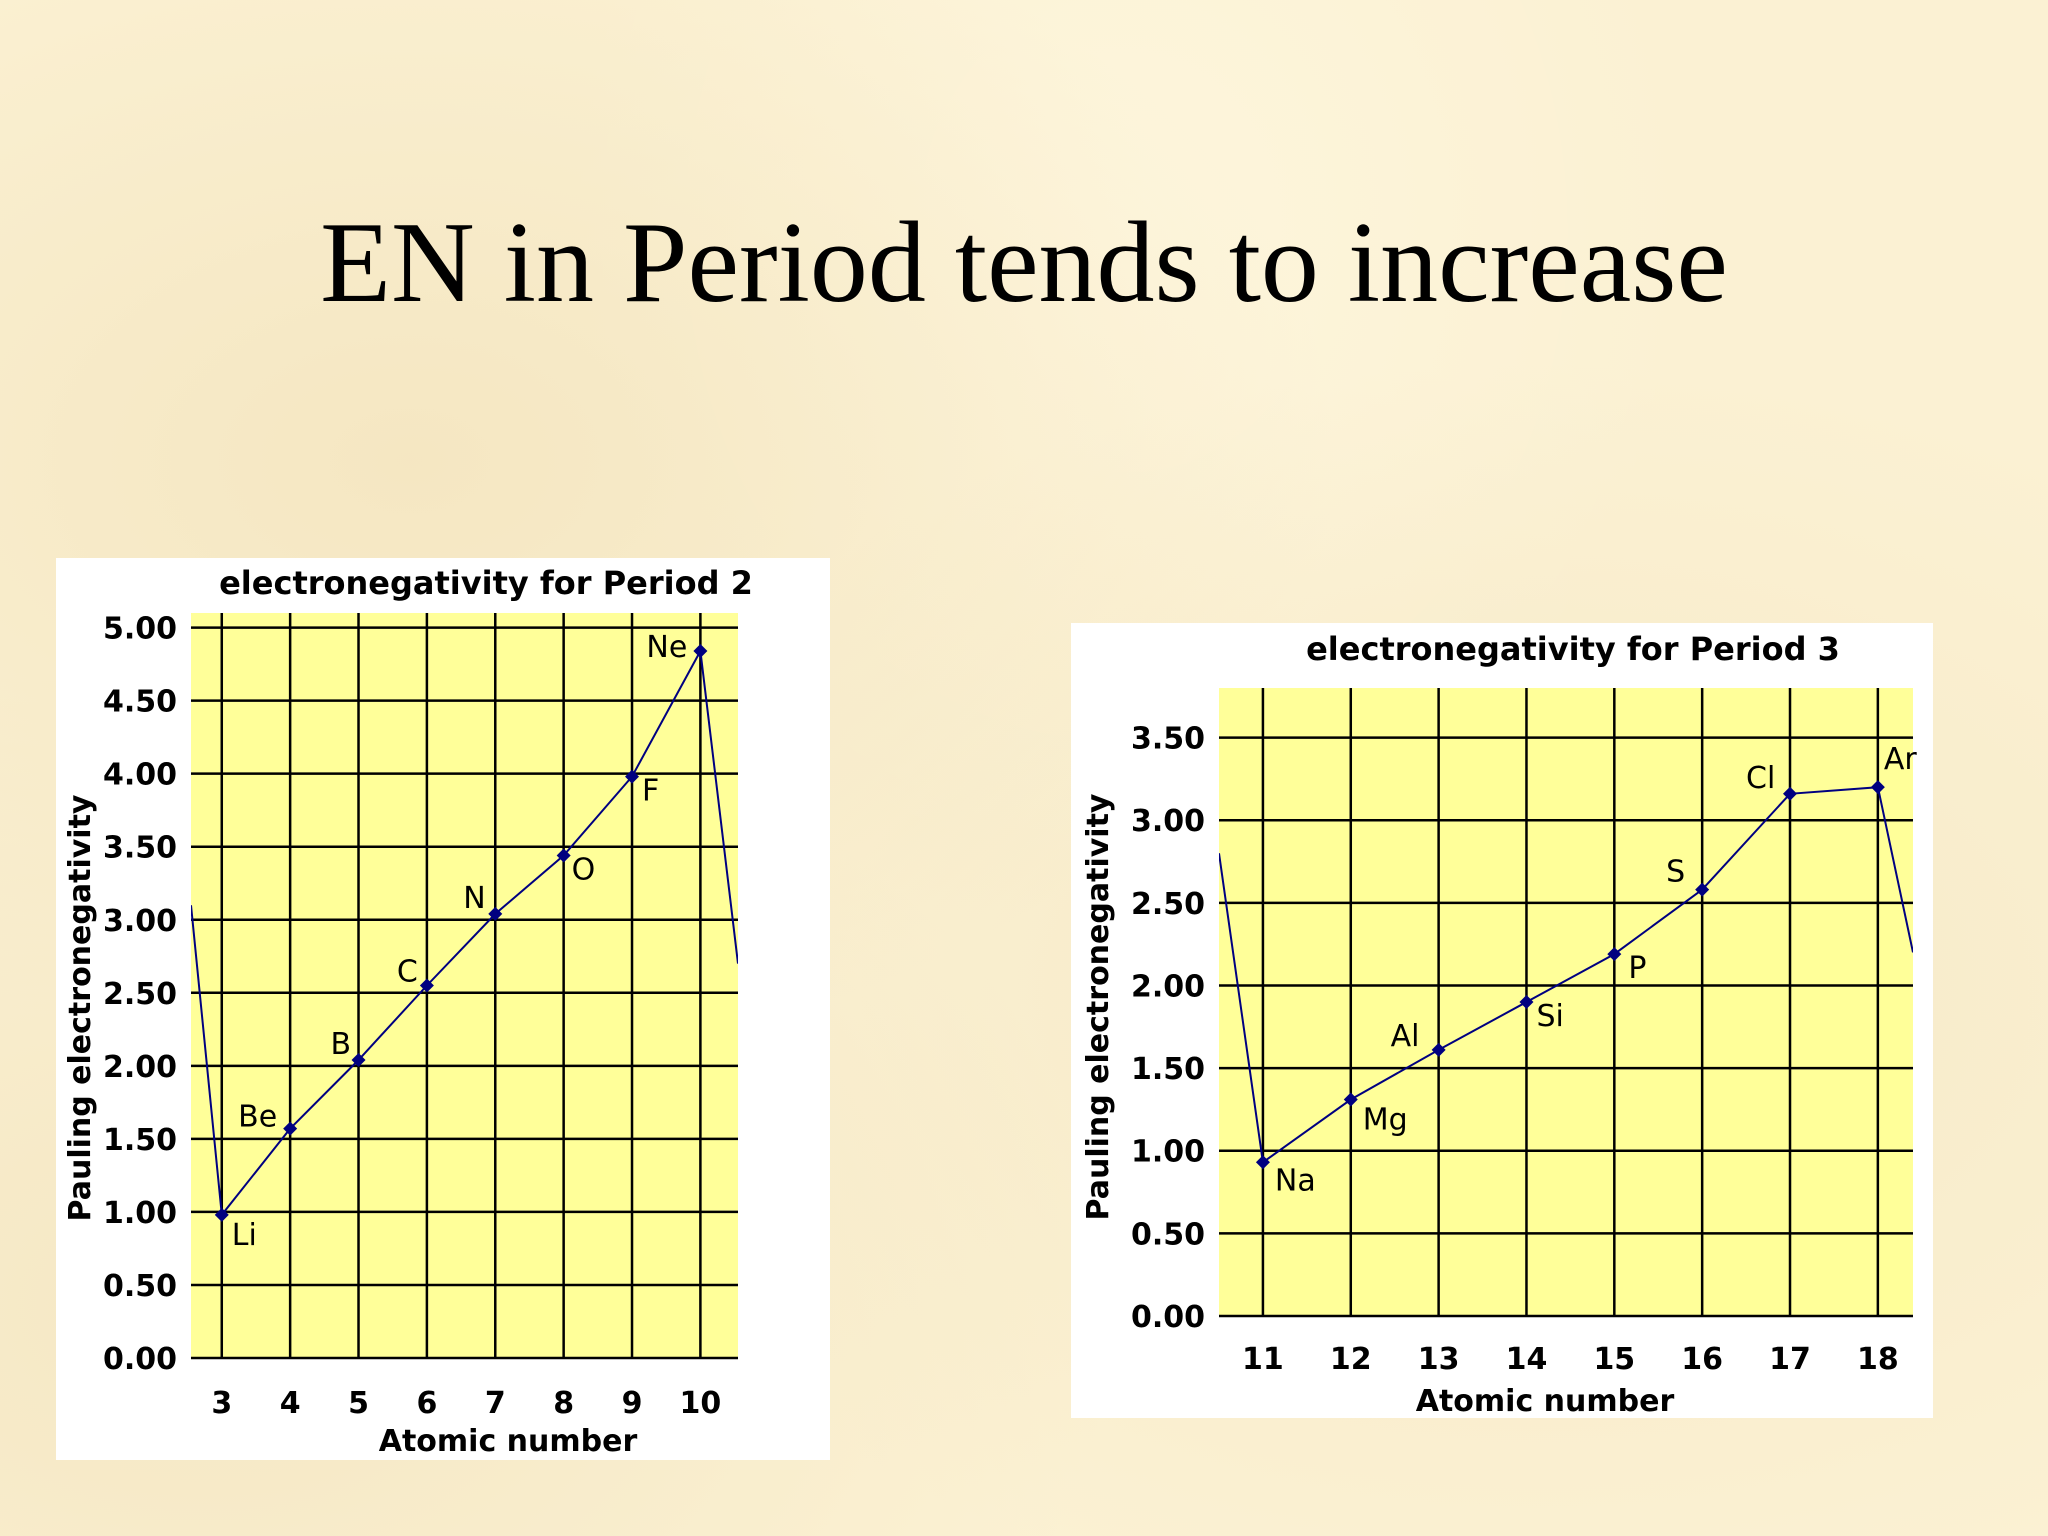  Describe the element at coordinates (1262, 1162) in the screenshot. I see `data-point-na` at that location.